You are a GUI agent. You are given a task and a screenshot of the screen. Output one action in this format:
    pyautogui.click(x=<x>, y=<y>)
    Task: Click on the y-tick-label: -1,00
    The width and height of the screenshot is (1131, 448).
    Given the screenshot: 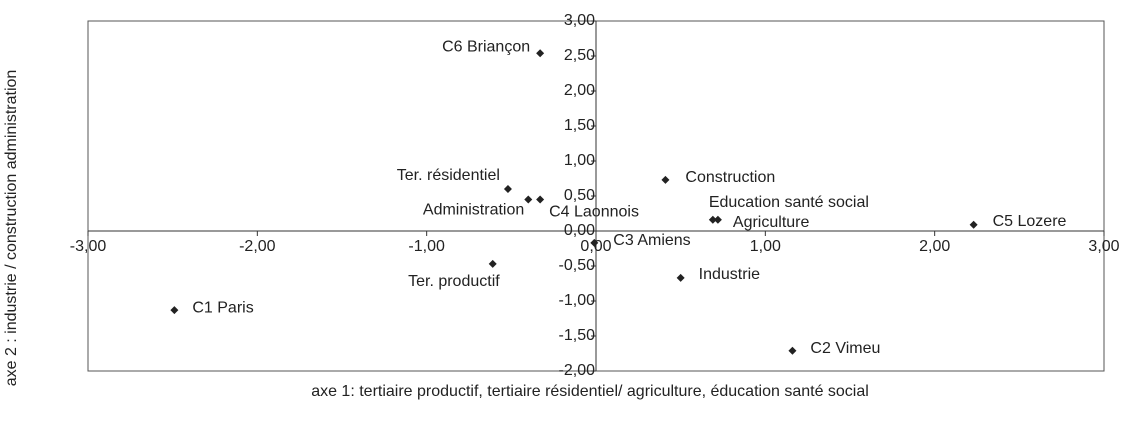 What is the action you would take?
    pyautogui.click(x=577, y=300)
    